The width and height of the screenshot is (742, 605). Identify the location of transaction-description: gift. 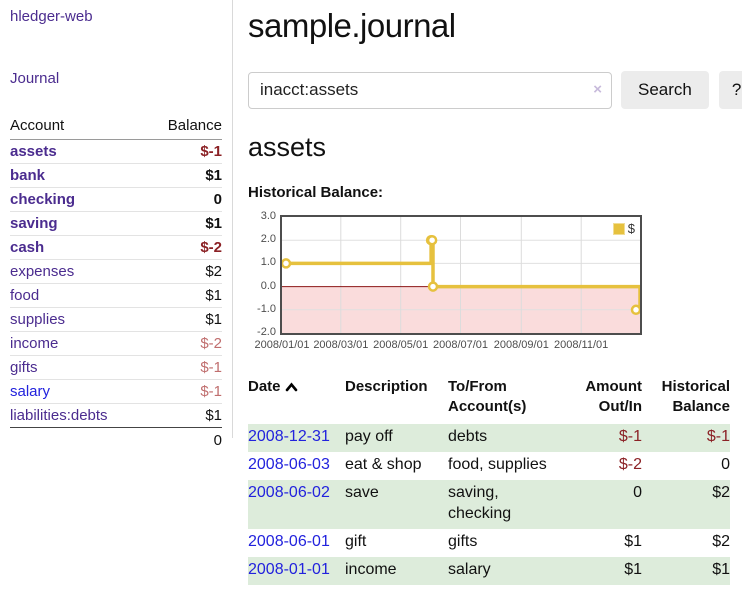
(356, 541).